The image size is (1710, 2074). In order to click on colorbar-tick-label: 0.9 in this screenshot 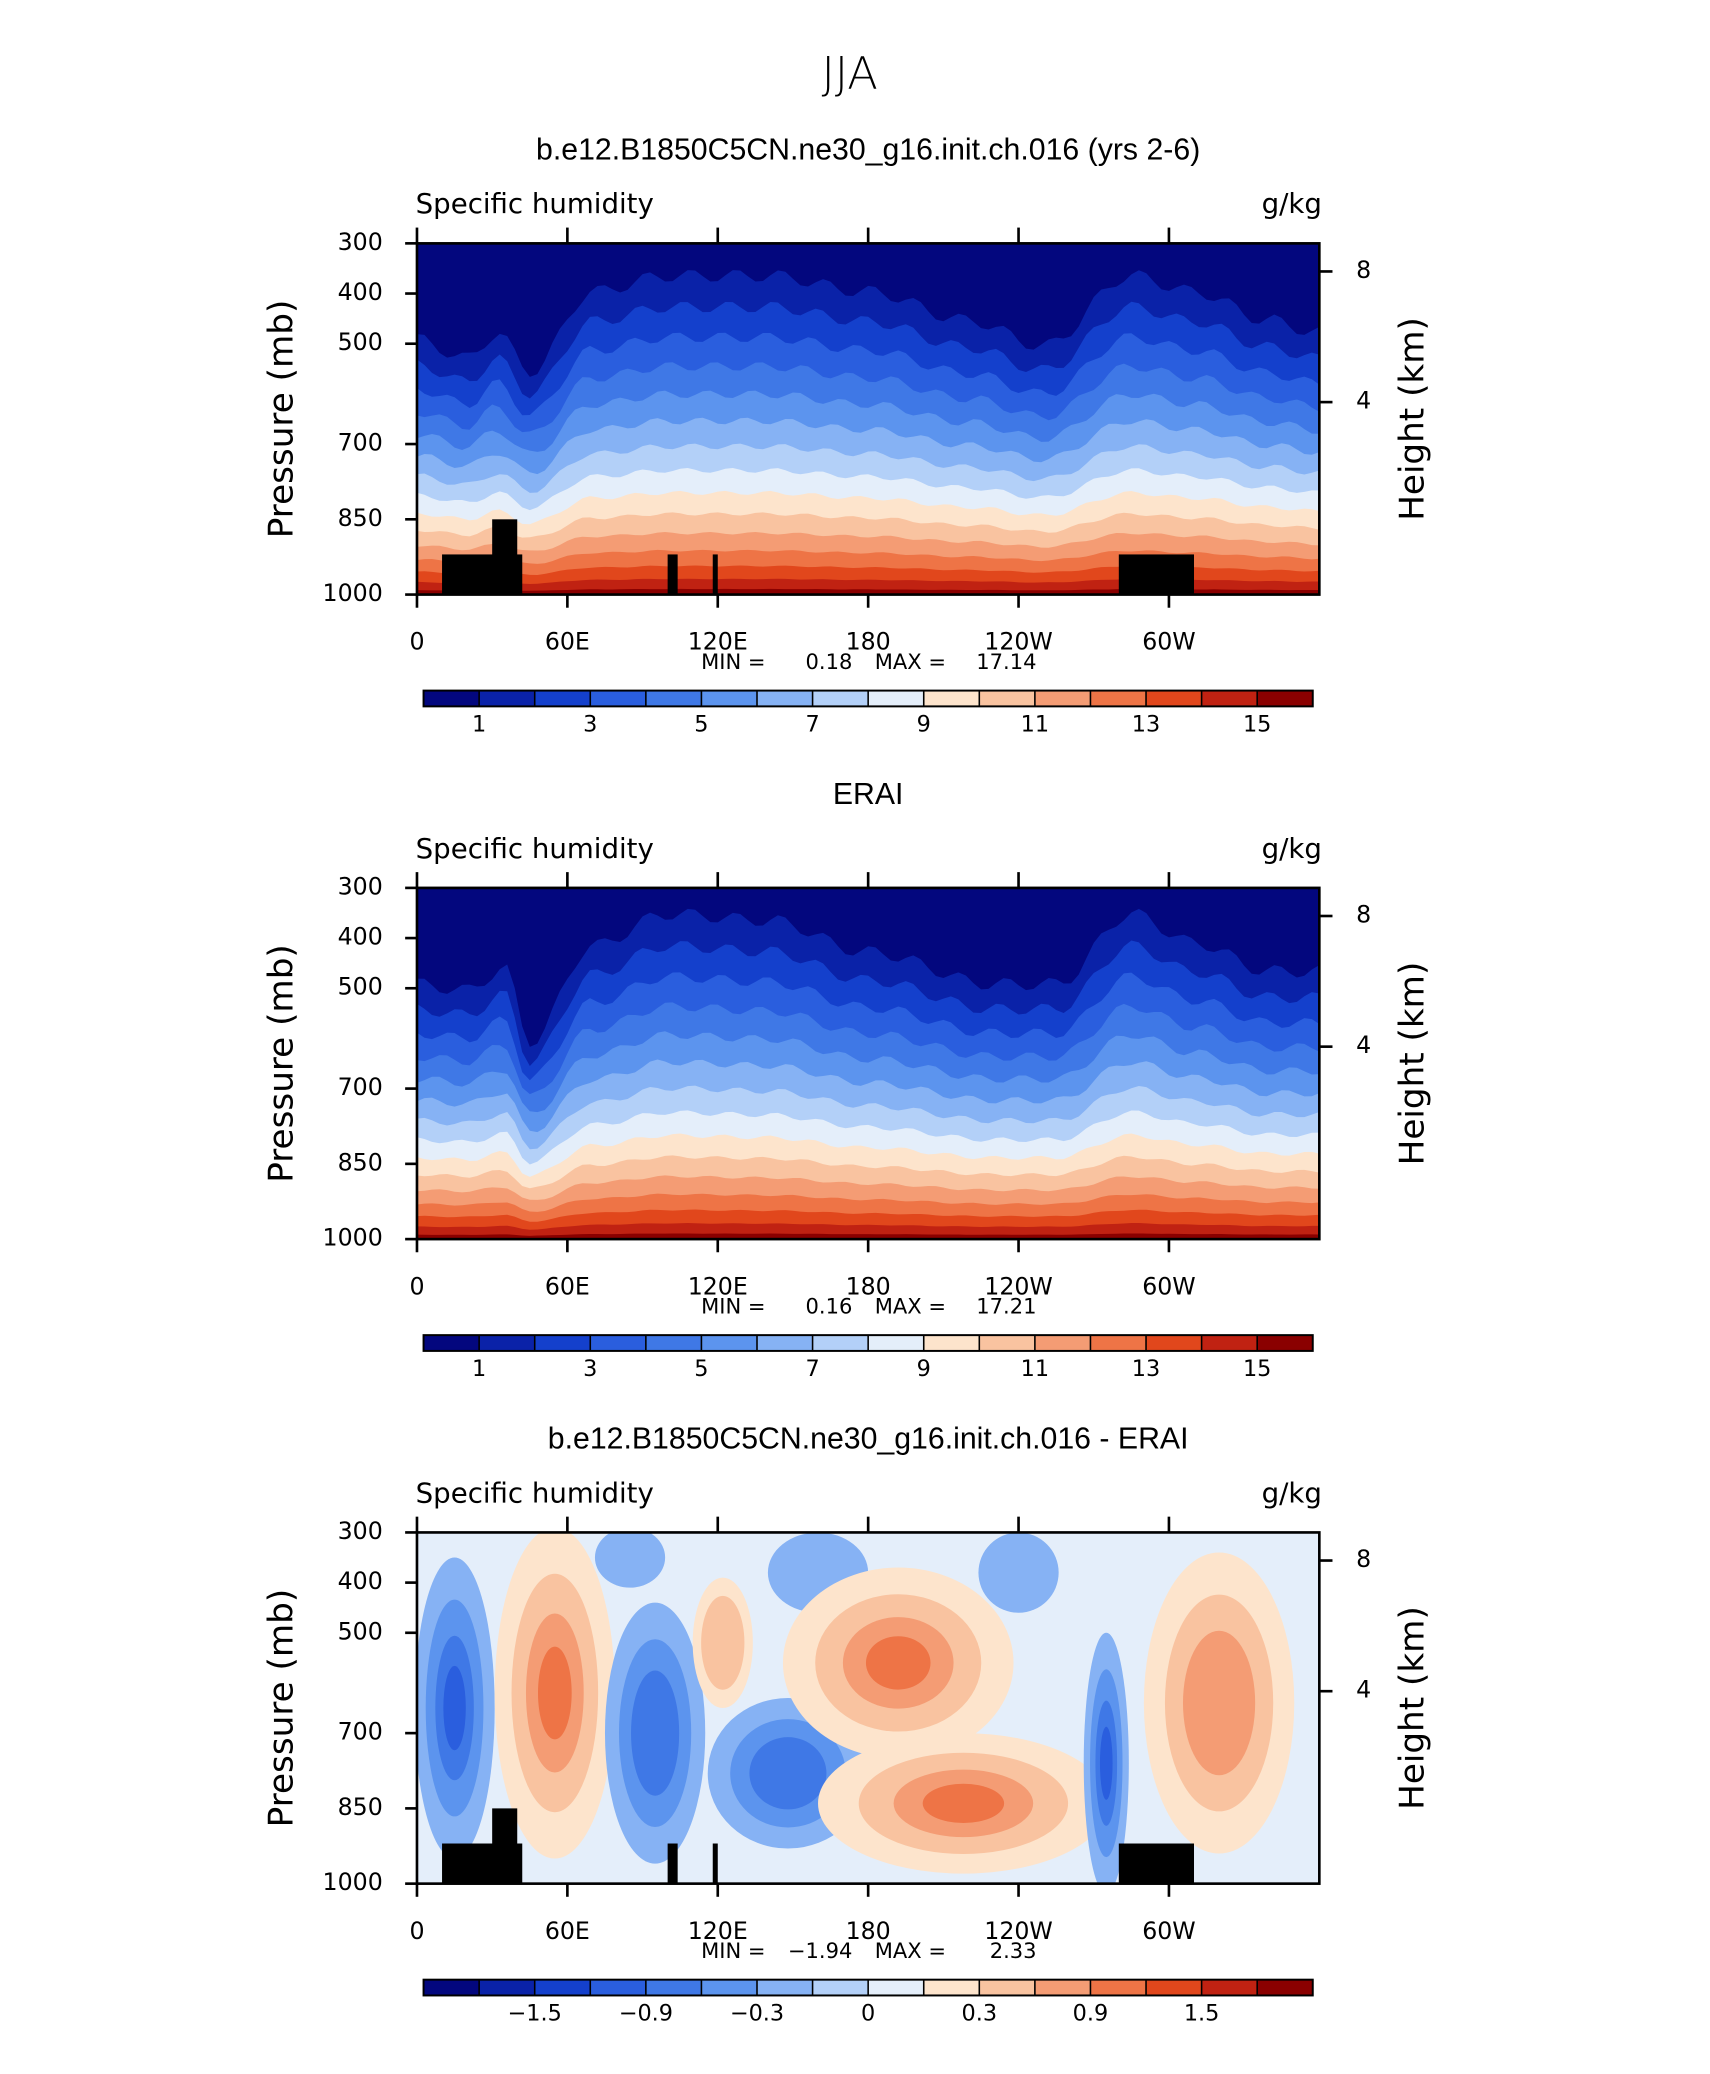, I will do `click(1091, 2013)`.